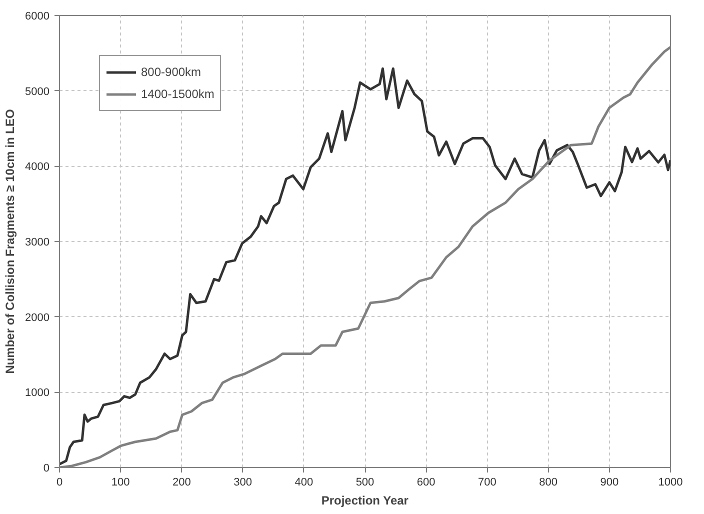 This screenshot has width=704, height=514. Describe the element at coordinates (181, 482) in the screenshot. I see `x-tick-label: 200` at that location.